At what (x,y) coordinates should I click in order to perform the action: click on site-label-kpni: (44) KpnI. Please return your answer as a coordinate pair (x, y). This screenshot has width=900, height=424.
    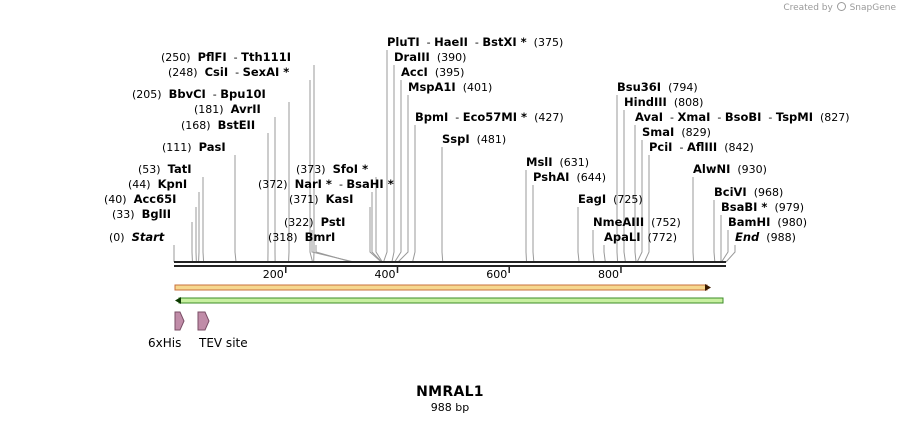
    Looking at the image, I should click on (157, 184).